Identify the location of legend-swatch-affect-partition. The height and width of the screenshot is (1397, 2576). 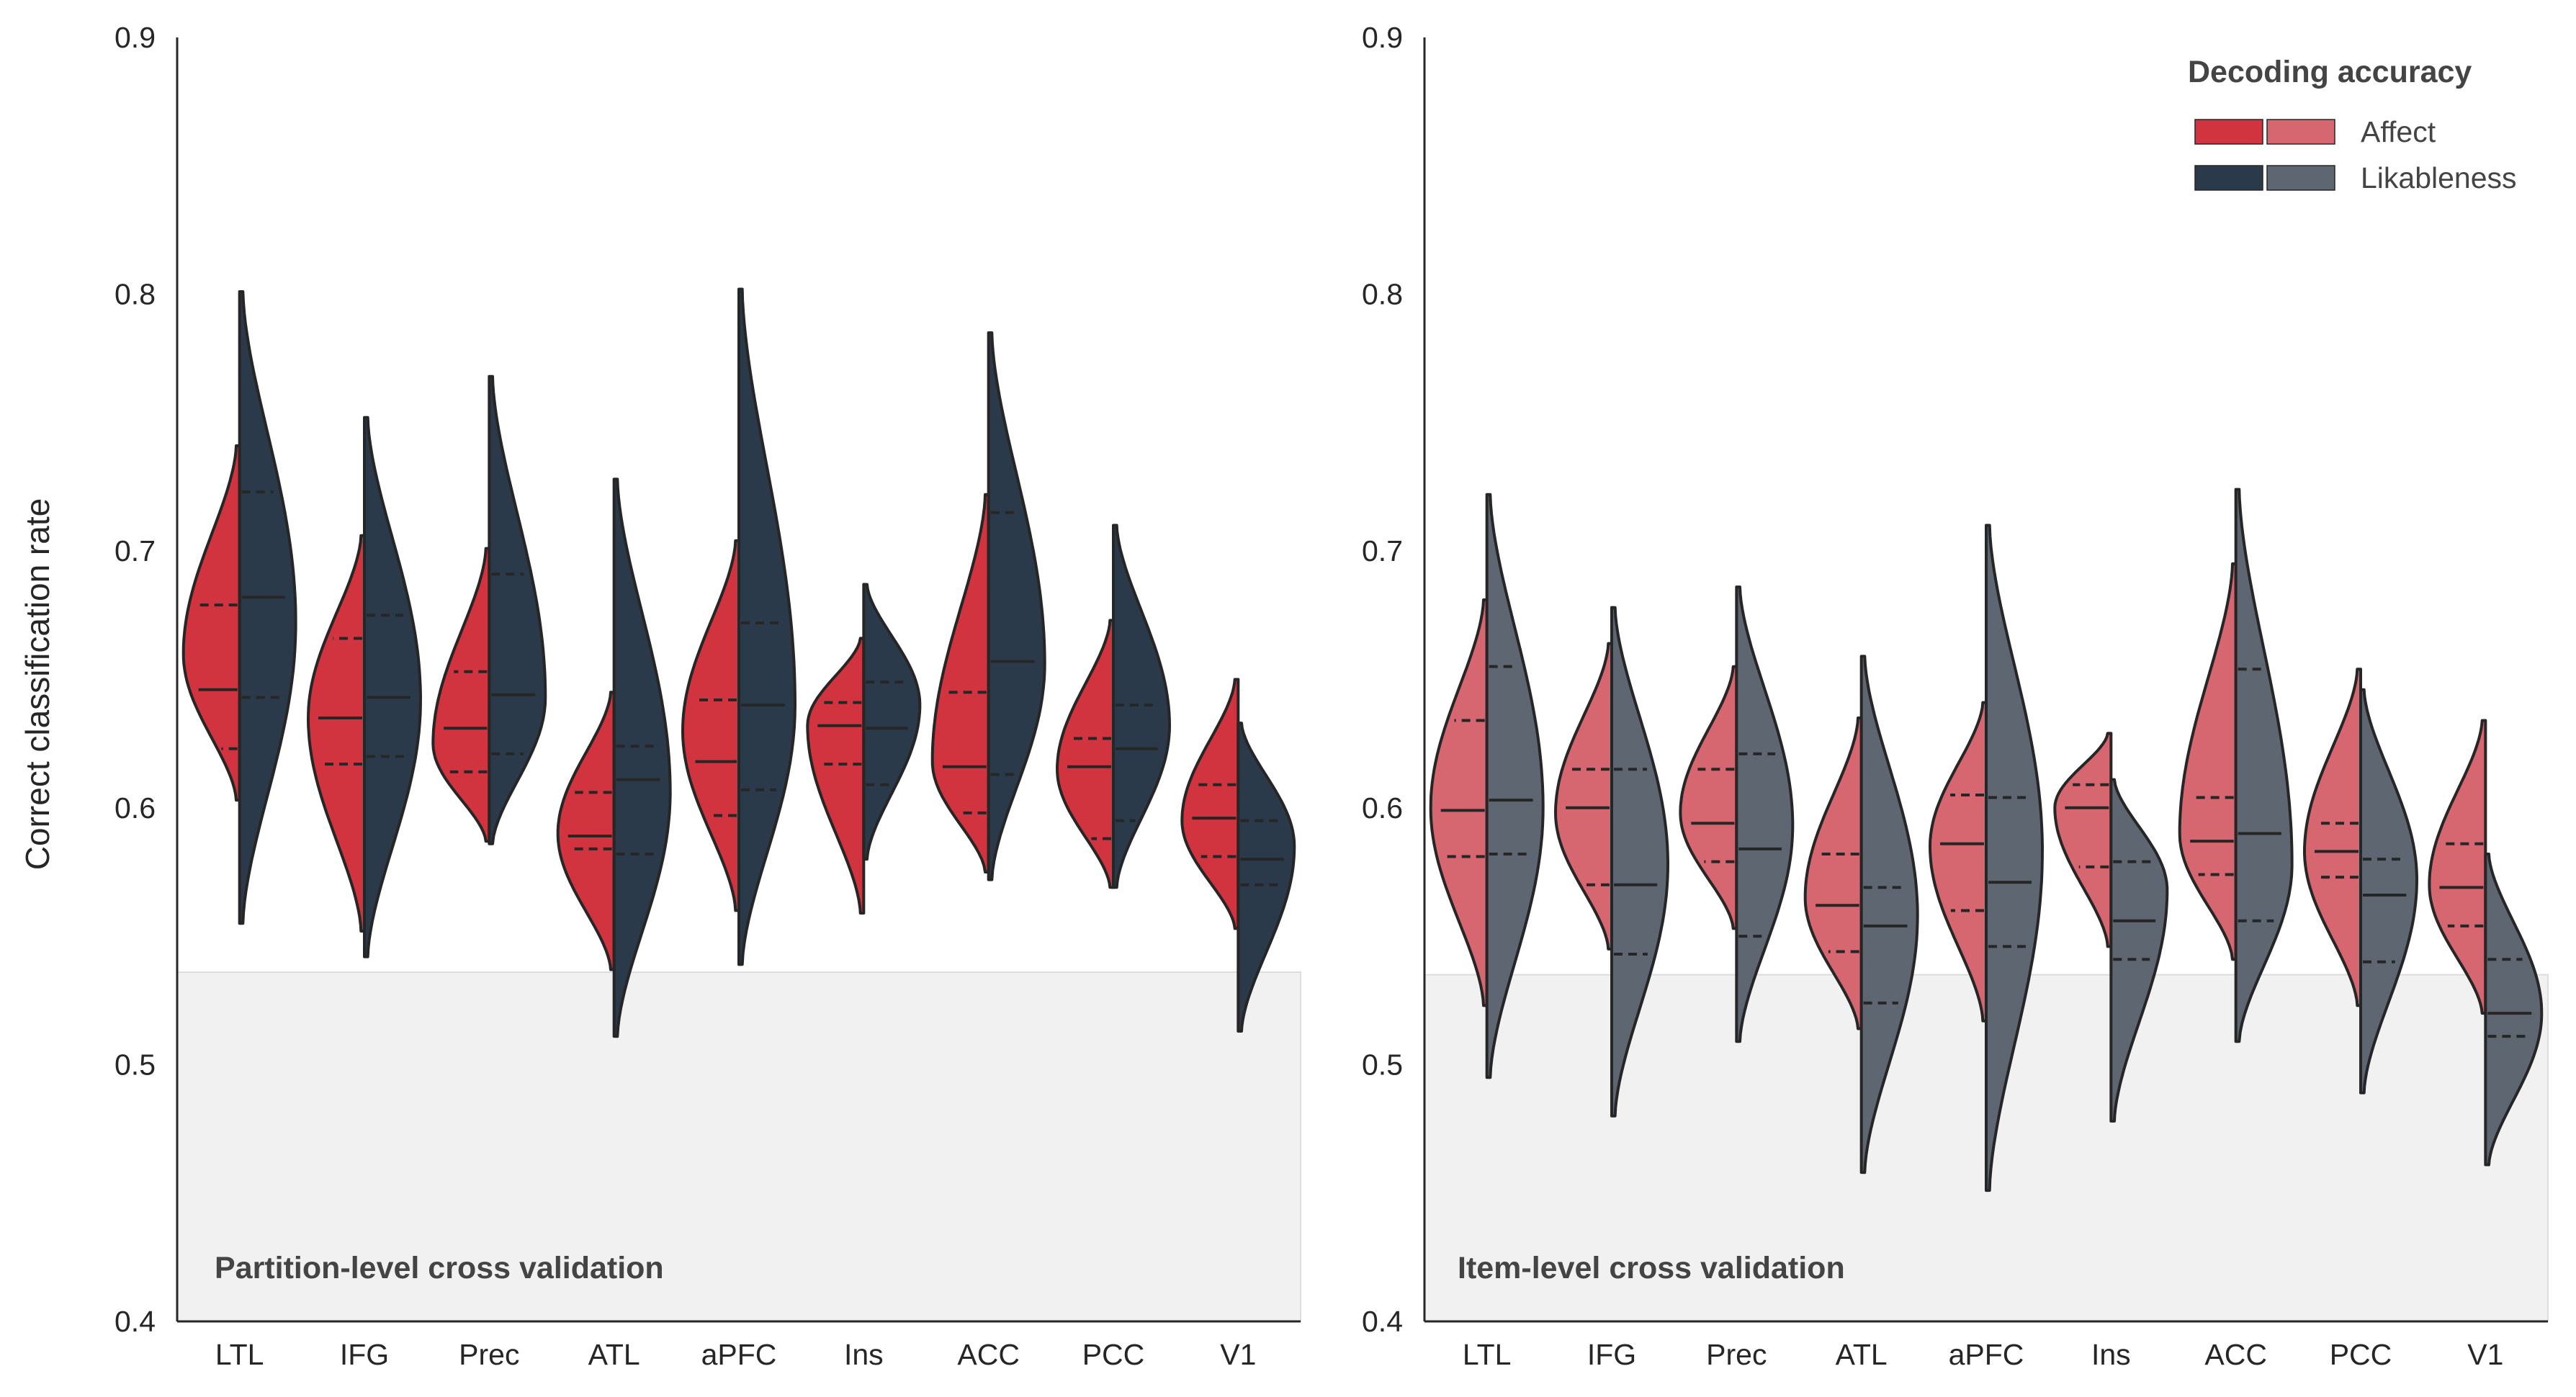
(2228, 132).